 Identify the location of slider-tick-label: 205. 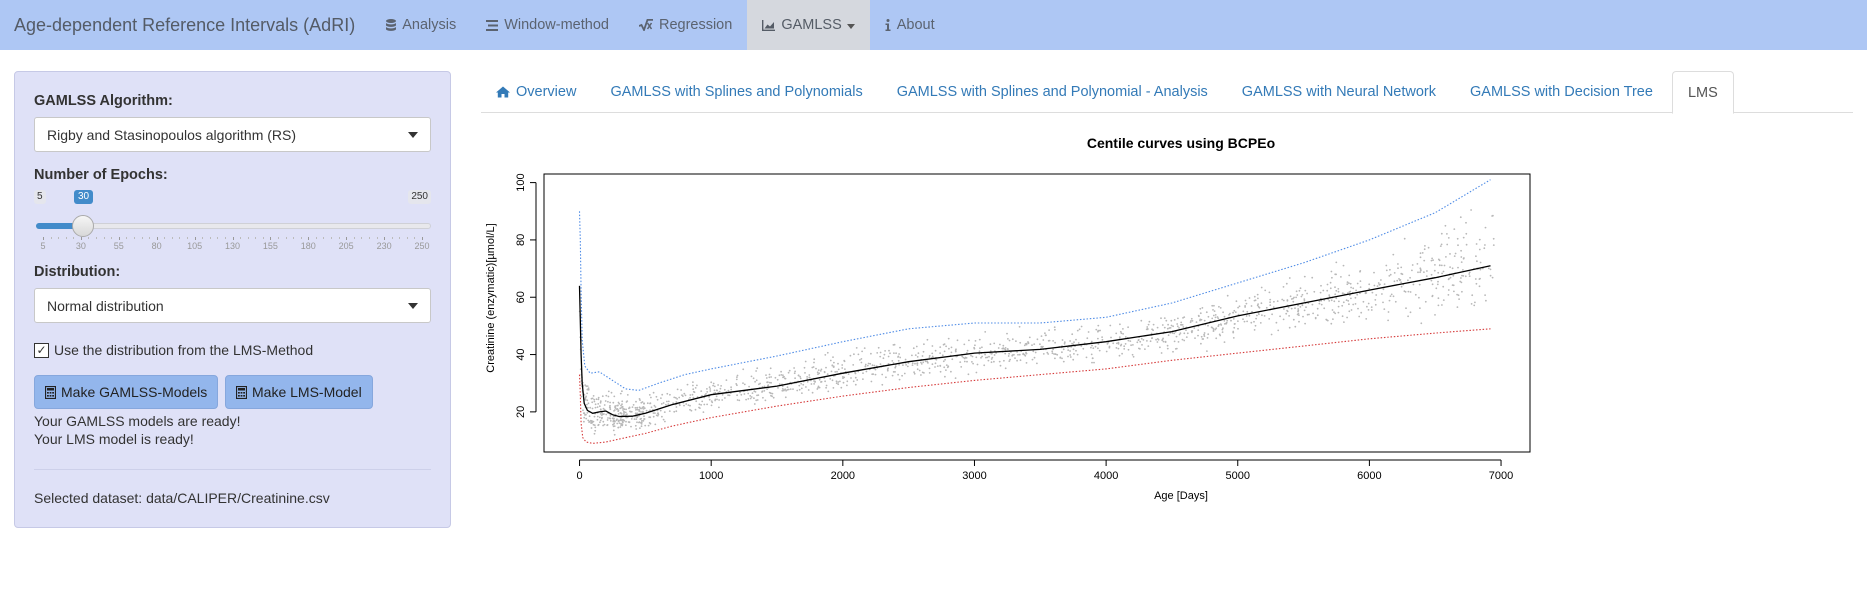
(346, 246).